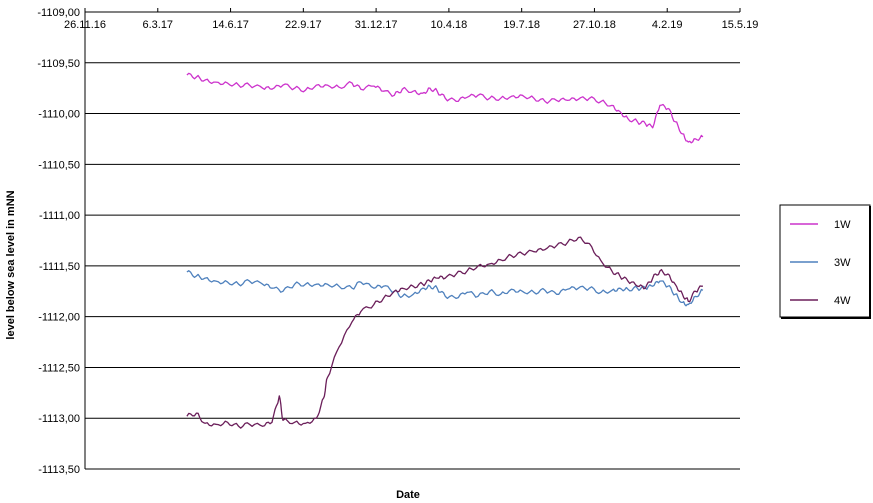 This screenshot has width=873, height=503. I want to click on y-axis-title: level below sea level in mNN, so click(11, 264).